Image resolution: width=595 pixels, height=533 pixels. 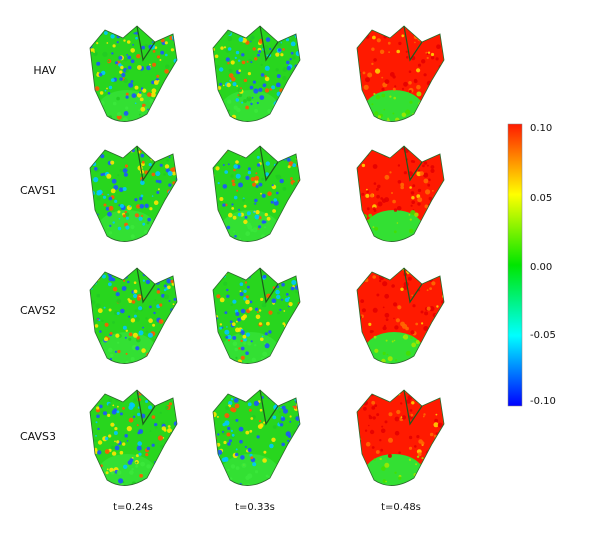 I want to click on row-label-cavs2: CAVS2, so click(x=37, y=310).